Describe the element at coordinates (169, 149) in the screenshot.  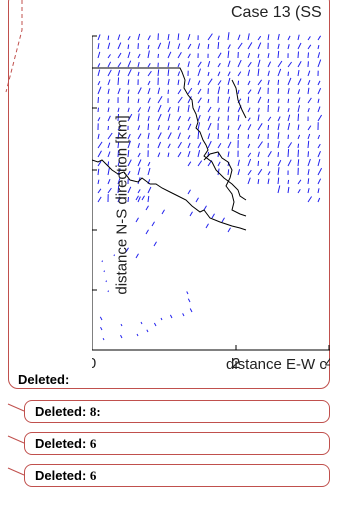
I see `coastline` at that location.